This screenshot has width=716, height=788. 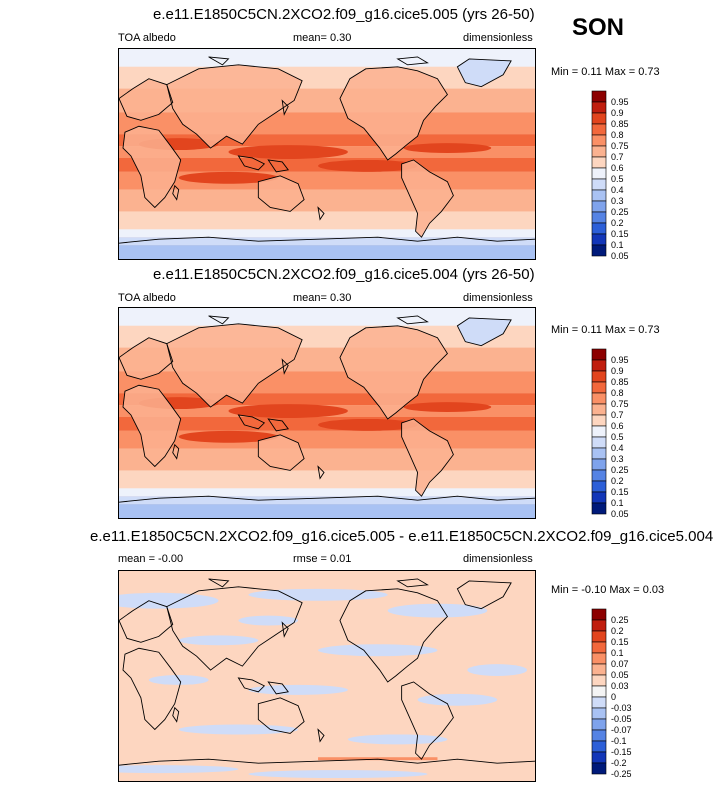 I want to click on panel-2-units: dimensionless, so click(x=498, y=298).